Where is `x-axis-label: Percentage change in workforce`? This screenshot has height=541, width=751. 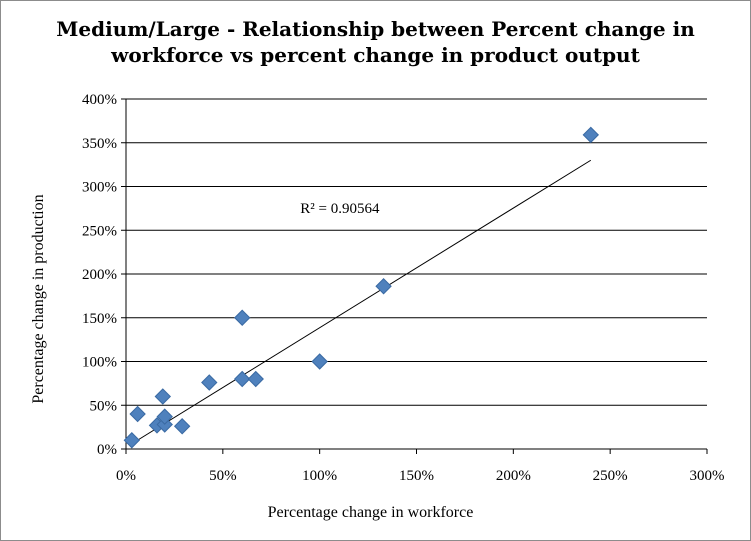
x-axis-label: Percentage change in workforce is located at coordinates (370, 512).